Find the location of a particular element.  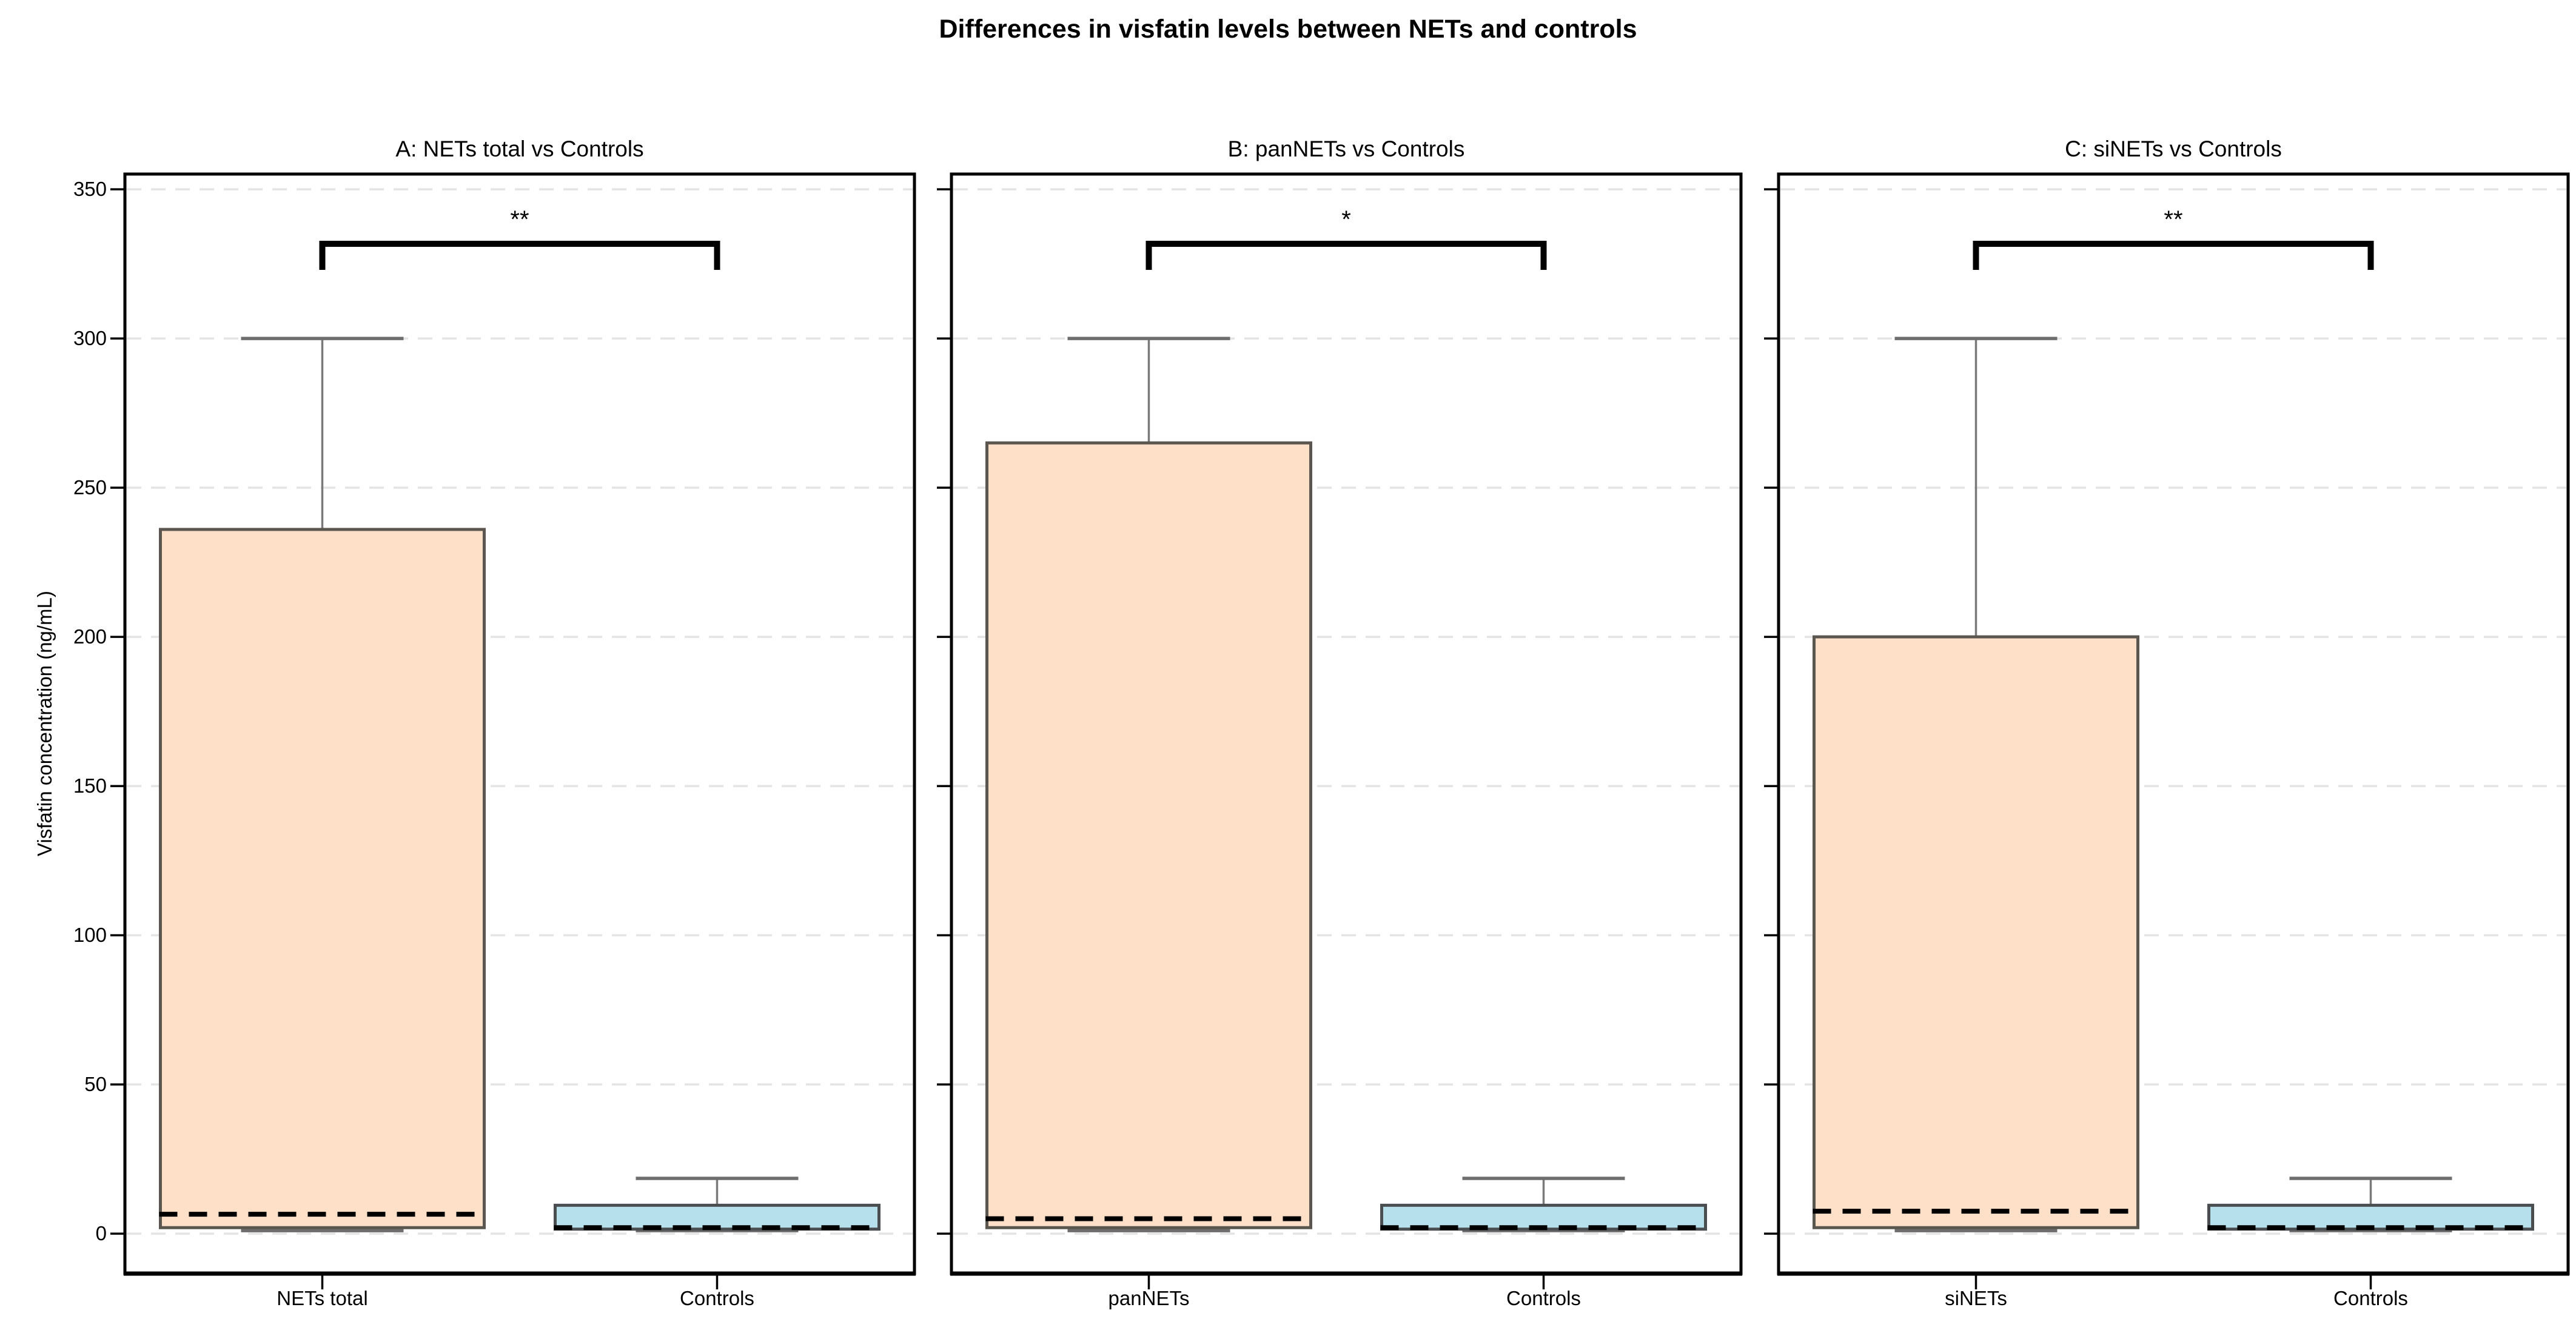

panel-c-title: C: siNETs vs Controls is located at coordinates (2173, 148).